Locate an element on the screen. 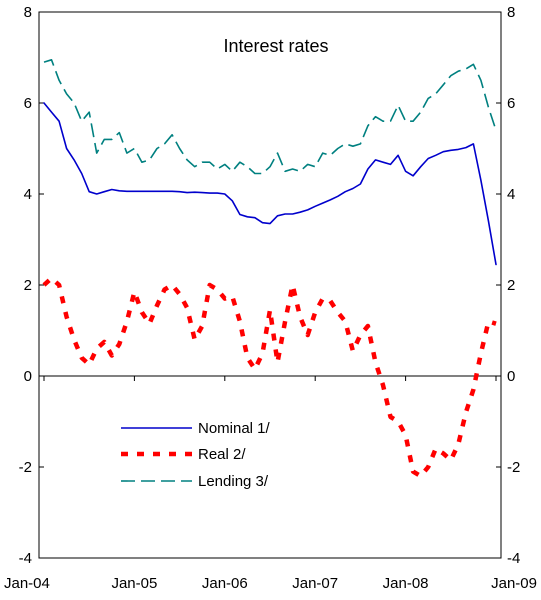 Image resolution: width=541 pixels, height=600 pixels. left-tick-label: 8 is located at coordinates (28, 12).